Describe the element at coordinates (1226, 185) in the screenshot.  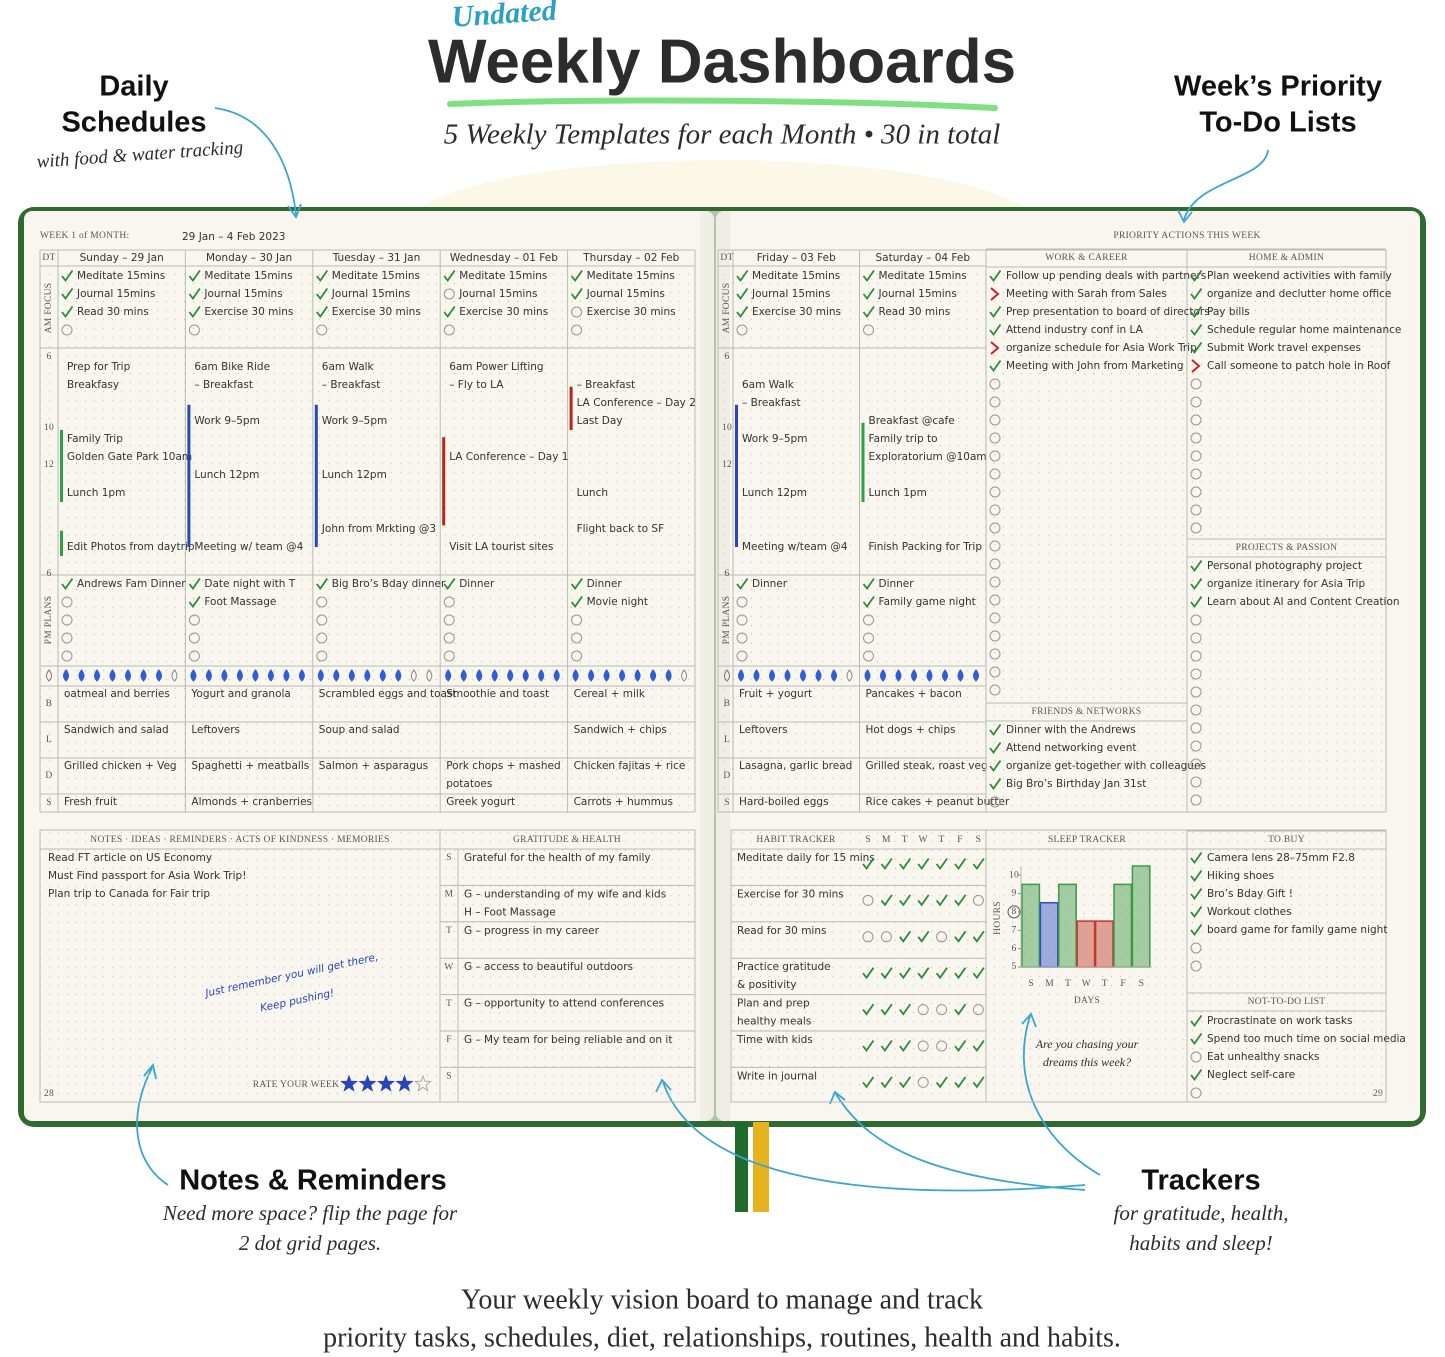
I see `arrow` at that location.